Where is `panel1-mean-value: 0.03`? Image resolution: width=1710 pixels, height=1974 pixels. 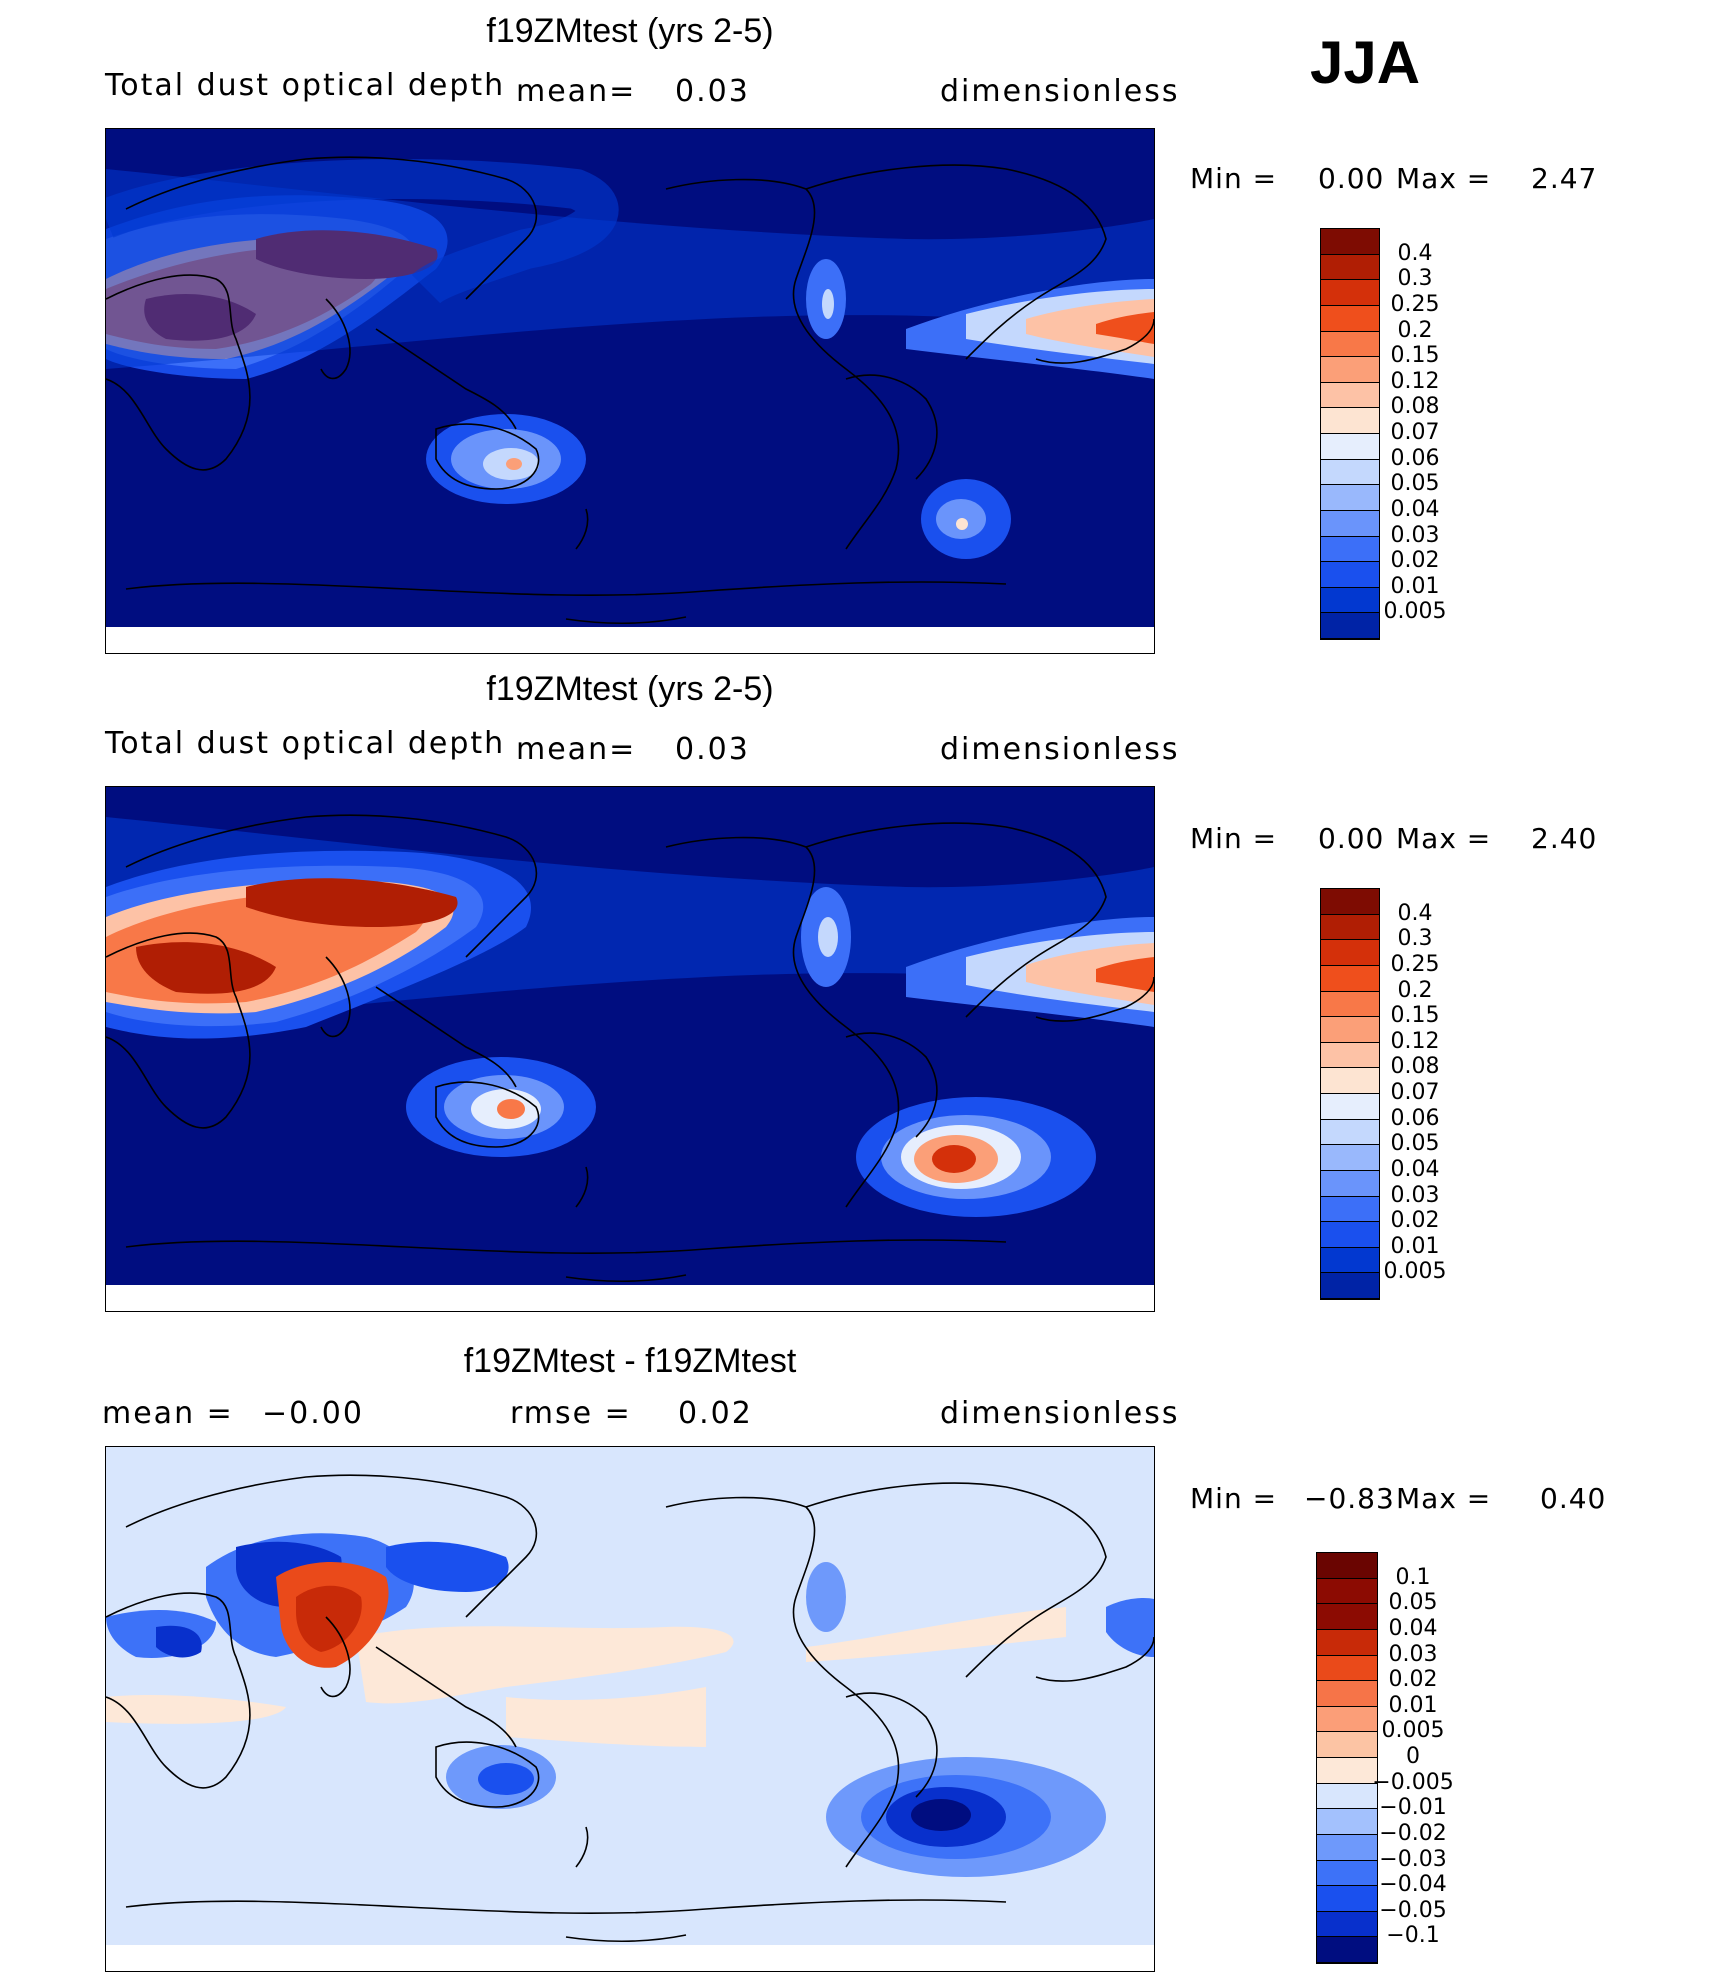 panel1-mean-value: 0.03 is located at coordinates (712, 91).